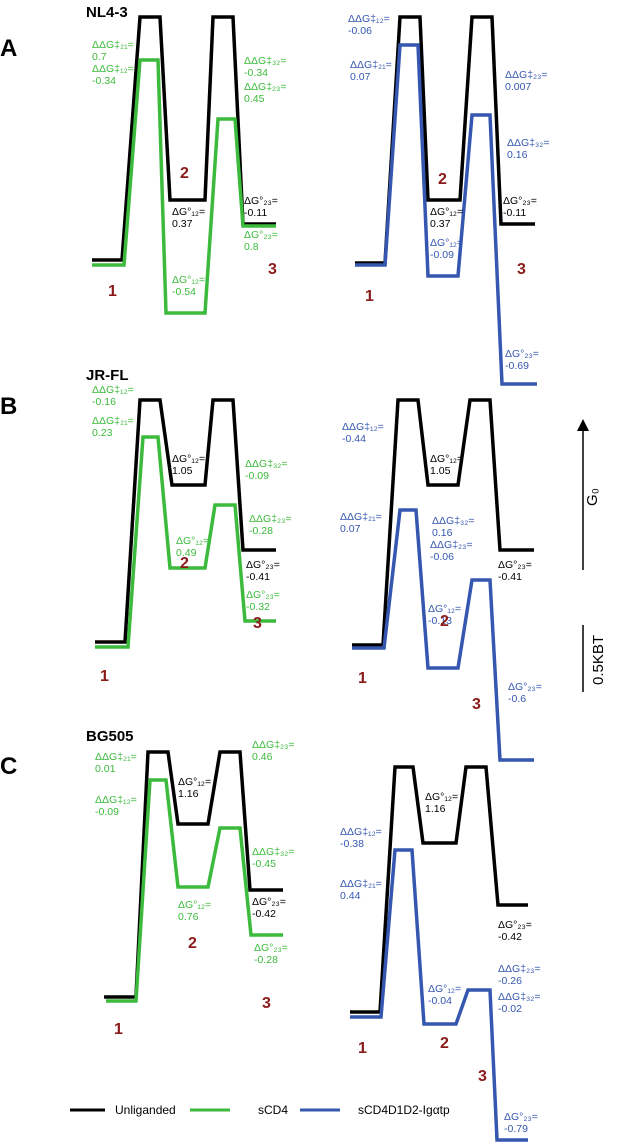  What do you see at coordinates (105, 769) in the screenshot?
I see `energy-annotation: 0.01` at bounding box center [105, 769].